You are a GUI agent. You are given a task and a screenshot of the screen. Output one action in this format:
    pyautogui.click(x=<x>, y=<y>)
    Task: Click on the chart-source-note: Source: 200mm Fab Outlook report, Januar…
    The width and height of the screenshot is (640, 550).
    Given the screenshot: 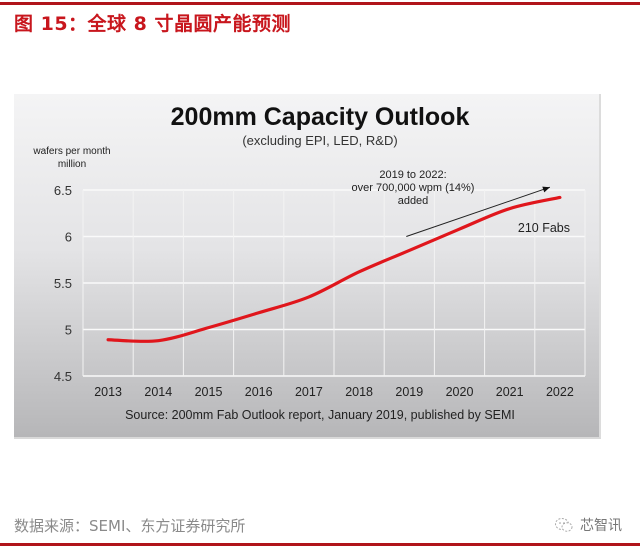 What is the action you would take?
    pyautogui.click(x=320, y=415)
    